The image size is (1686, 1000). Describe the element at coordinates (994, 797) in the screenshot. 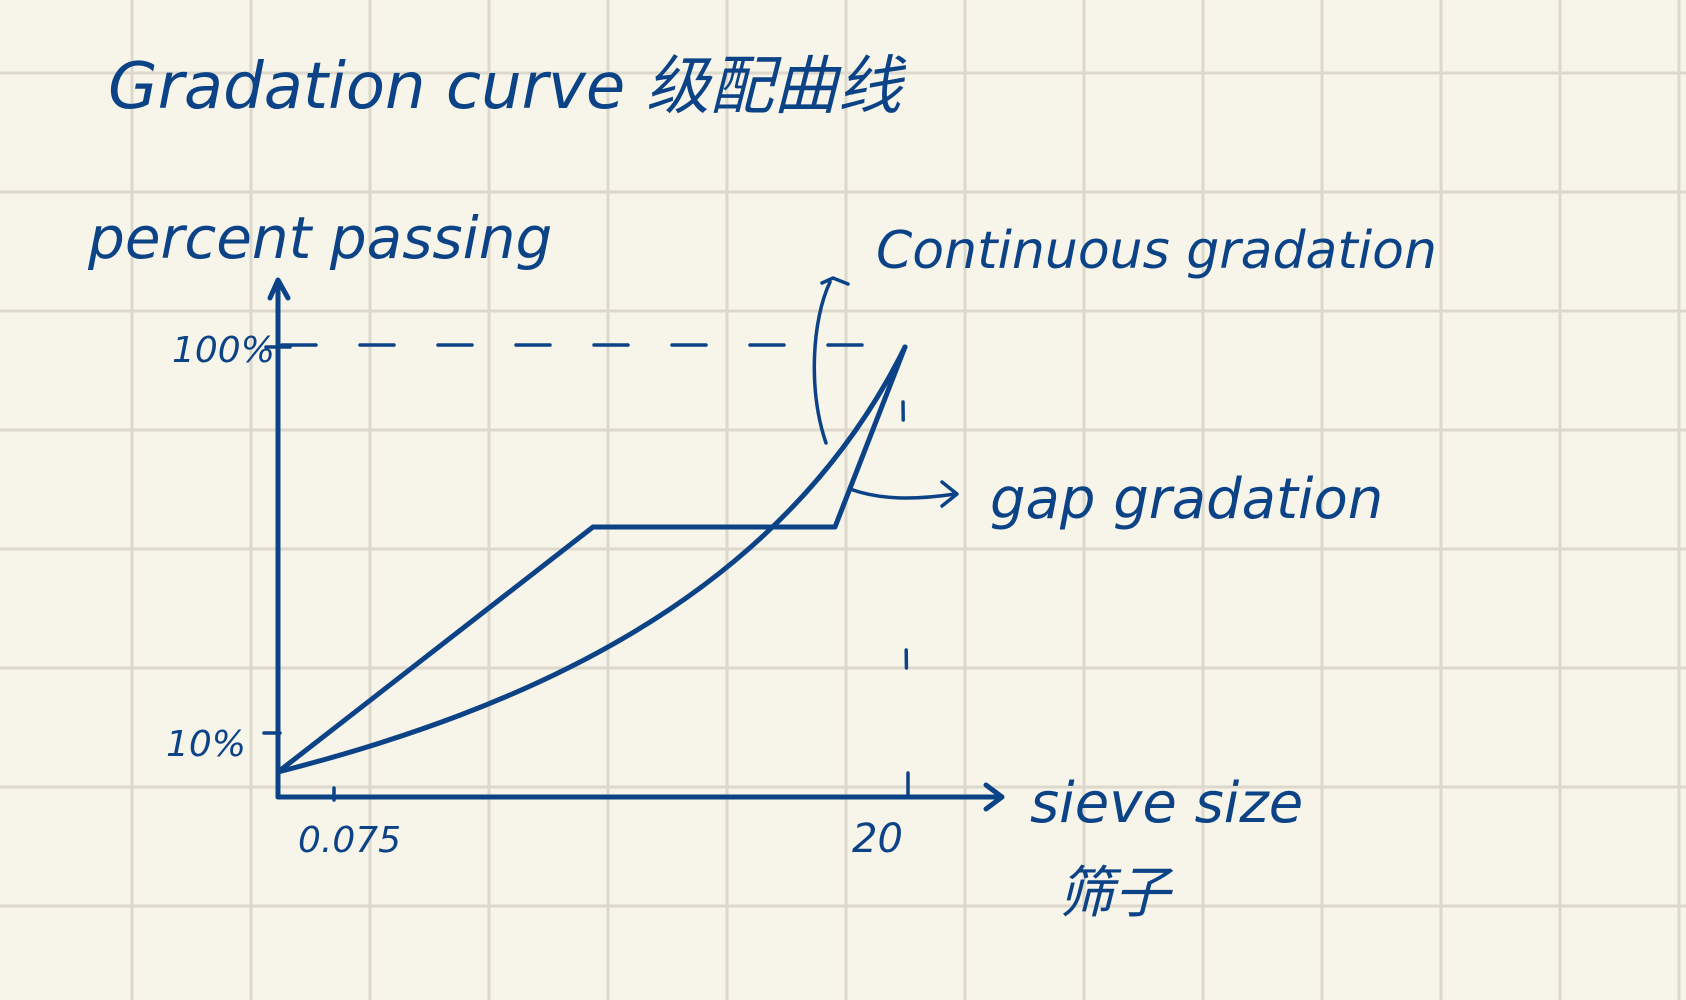

I see `x-axis-arrowhead` at that location.